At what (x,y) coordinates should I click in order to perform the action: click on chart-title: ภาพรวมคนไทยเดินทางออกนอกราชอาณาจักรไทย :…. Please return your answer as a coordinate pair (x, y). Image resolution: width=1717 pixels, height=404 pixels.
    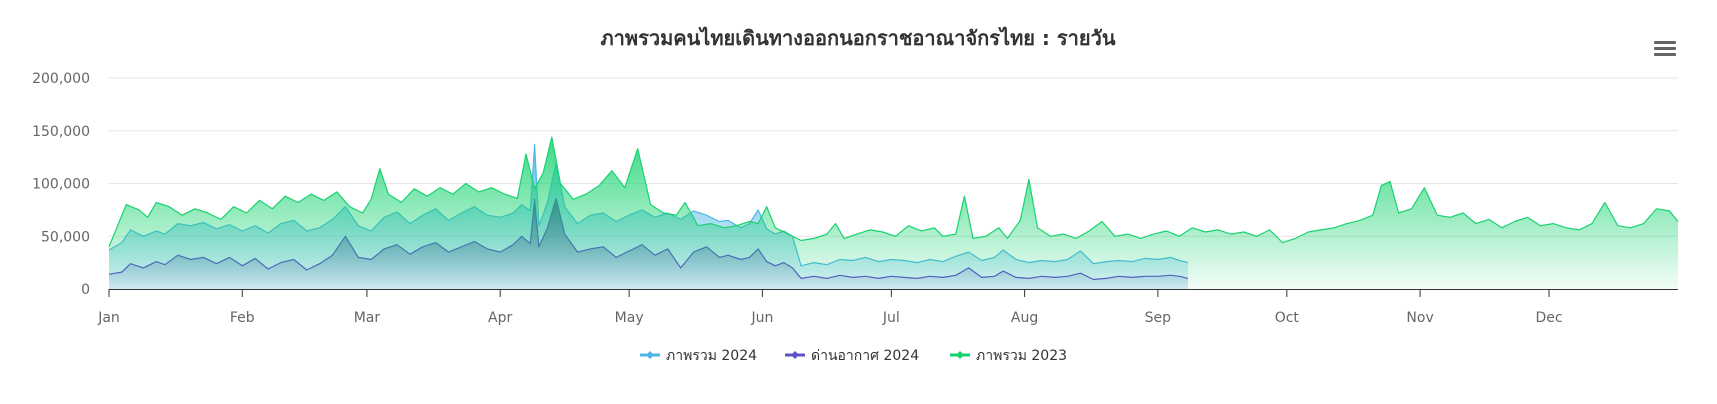
    Looking at the image, I should click on (858, 38).